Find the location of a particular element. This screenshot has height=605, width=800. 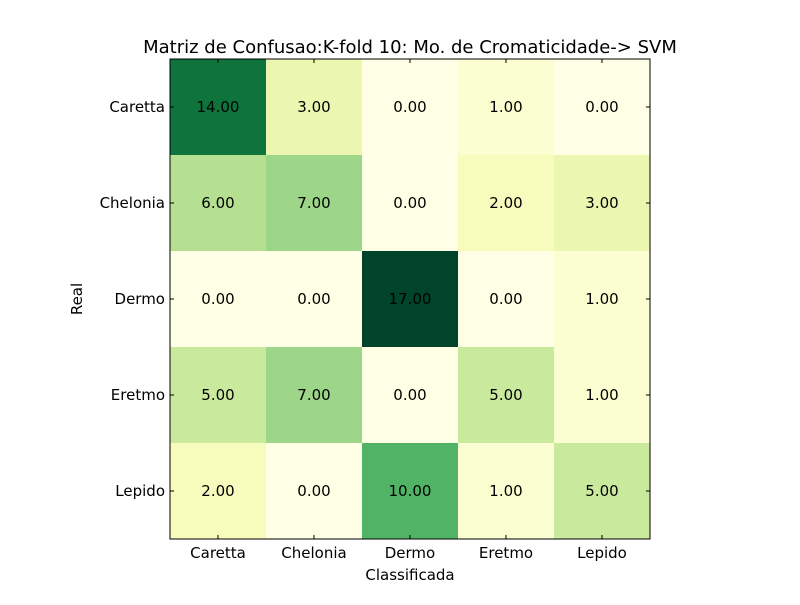

y-tick-label: Caretta is located at coordinates (137, 107).